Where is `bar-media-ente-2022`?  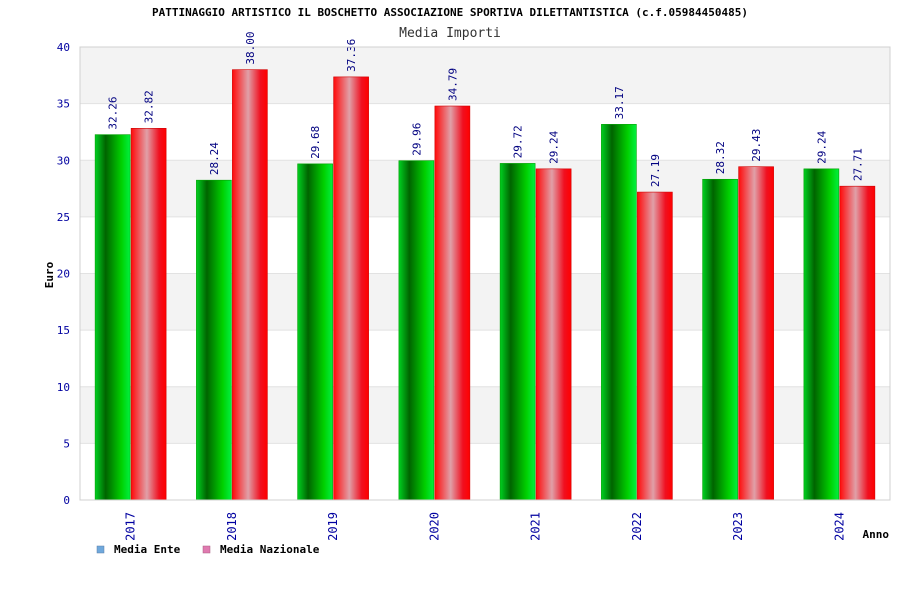 bar-media-ente-2022 is located at coordinates (619, 312).